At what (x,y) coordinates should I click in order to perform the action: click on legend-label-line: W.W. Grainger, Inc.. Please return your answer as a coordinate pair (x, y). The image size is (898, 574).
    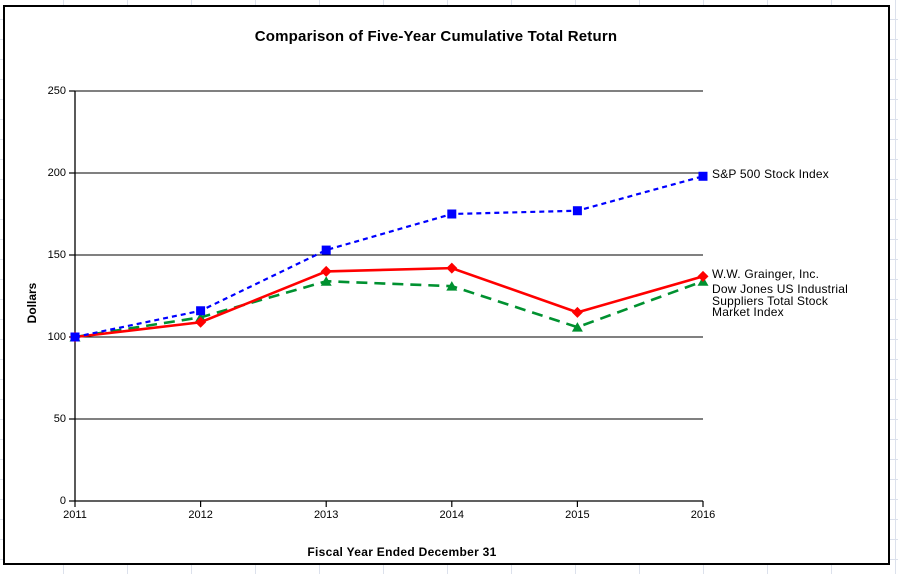
    Looking at the image, I should click on (766, 274).